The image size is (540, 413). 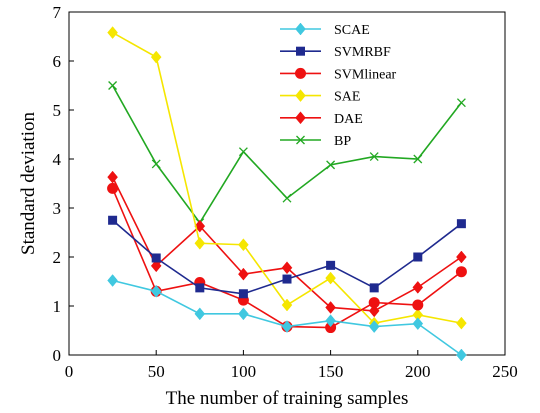 I want to click on legend-item-dae: DAE, so click(x=321, y=119).